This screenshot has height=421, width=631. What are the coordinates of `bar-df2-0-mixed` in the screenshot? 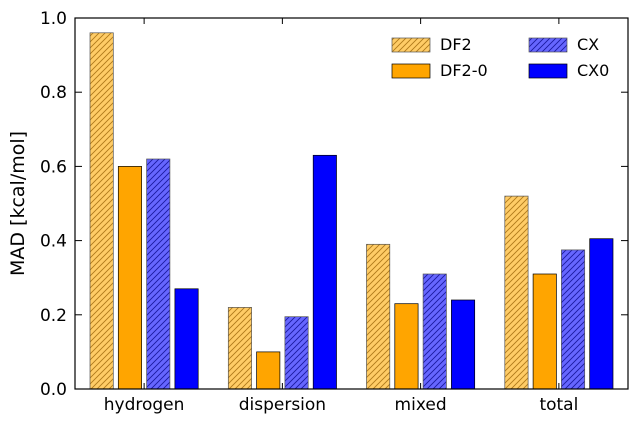 It's located at (406, 346).